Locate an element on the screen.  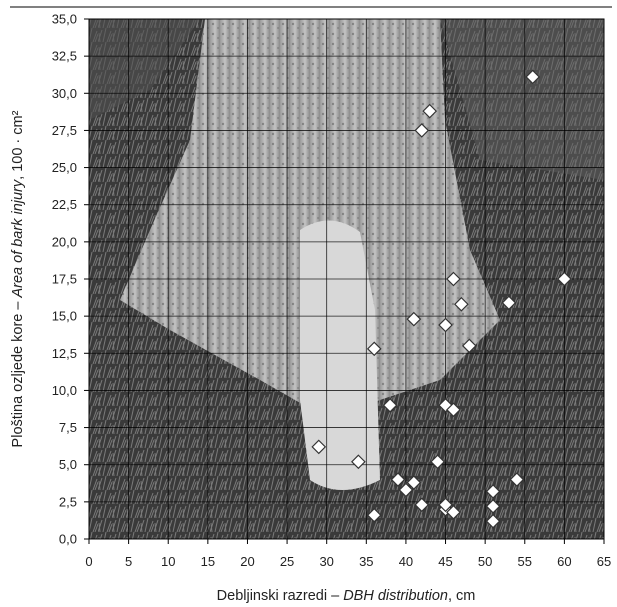
x-tick-label: 60 is located at coordinates (564, 561).